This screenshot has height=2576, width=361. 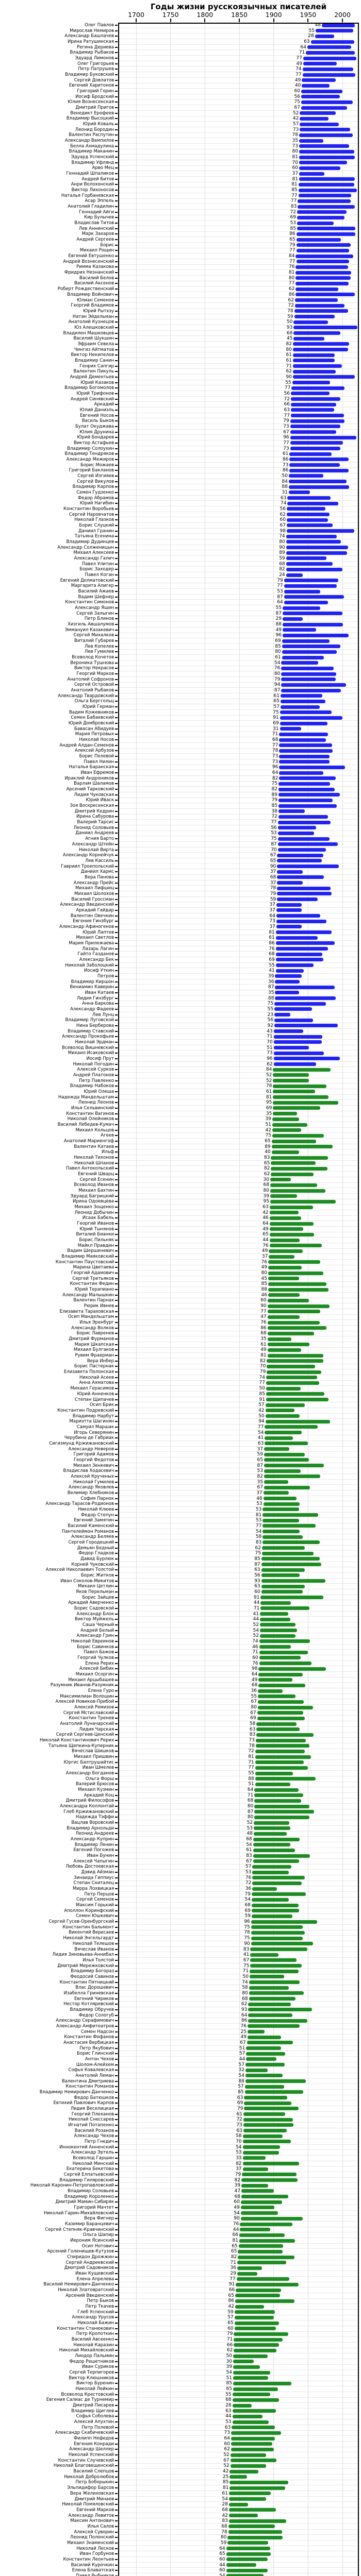 What do you see at coordinates (94, 108) in the screenshot?
I see `writer-name-label: Дмитрий Пригов` at bounding box center [94, 108].